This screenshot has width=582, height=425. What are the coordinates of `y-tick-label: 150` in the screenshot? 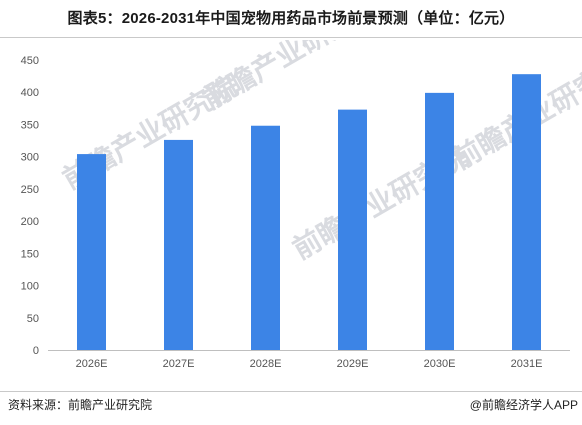 It's located at (30, 254).